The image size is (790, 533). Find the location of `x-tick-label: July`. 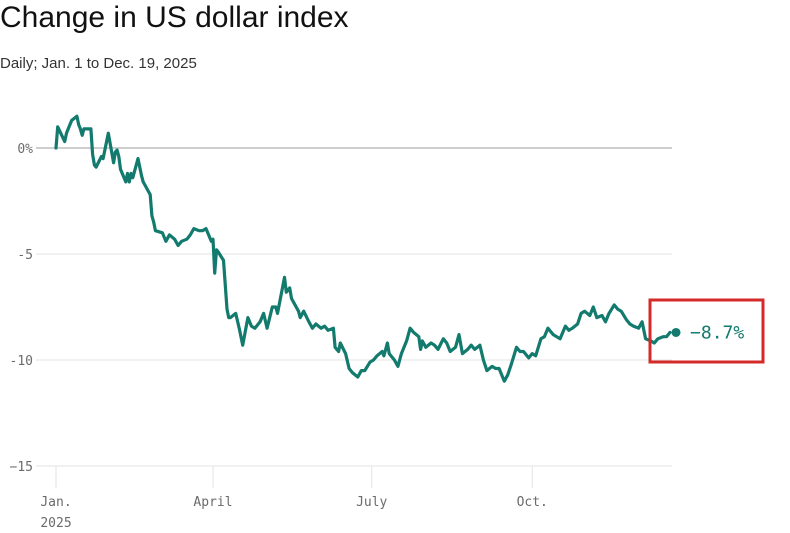

x-tick-label: July is located at coordinates (371, 502).